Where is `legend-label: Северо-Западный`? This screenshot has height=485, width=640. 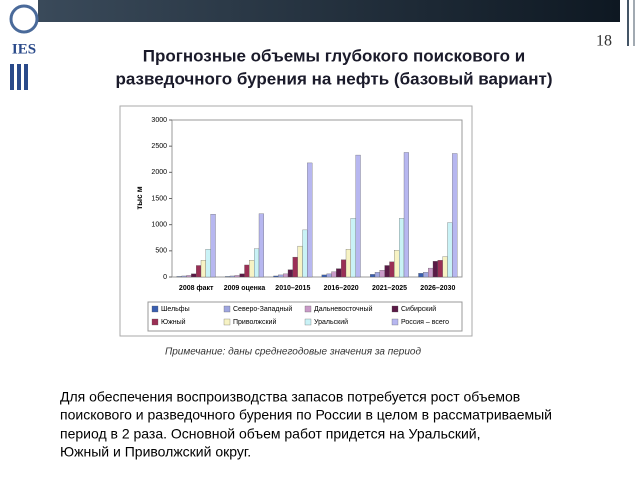
legend-label: Северо-Западный is located at coordinates (262, 309).